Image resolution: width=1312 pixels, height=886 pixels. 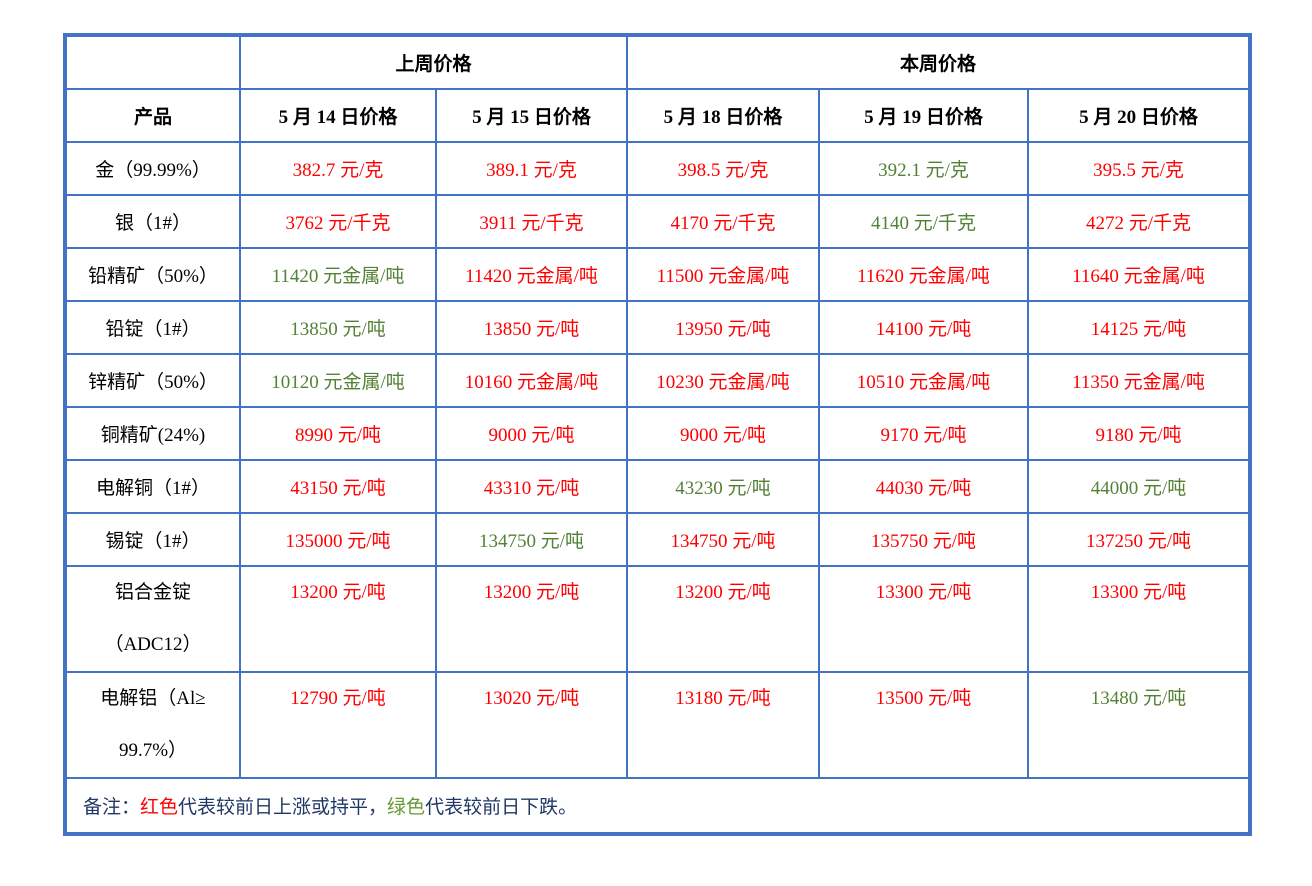 I want to click on product-cell: 金（99.99%）, so click(x=152, y=168).